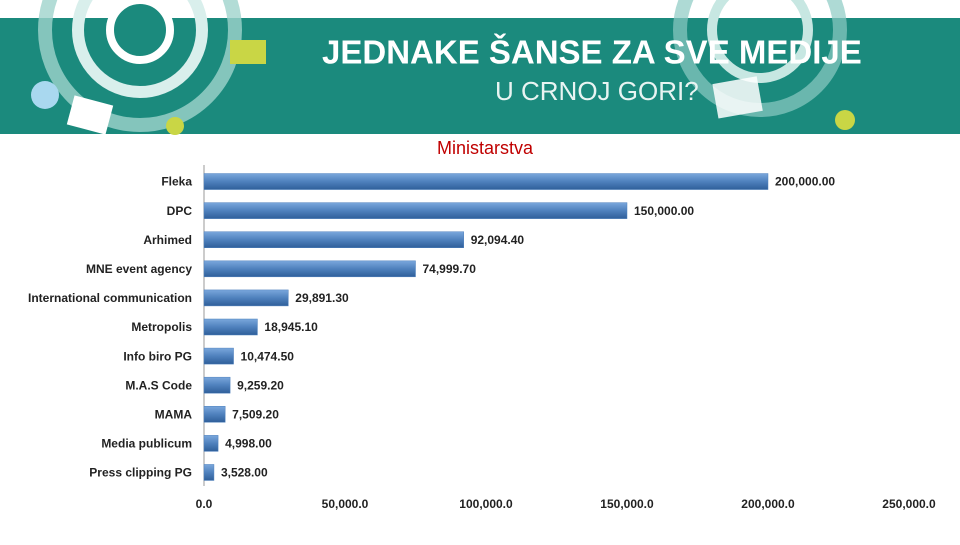 The image size is (960, 545). I want to click on banner-subtitle: U CRNOJ GORI?, so click(597, 91).